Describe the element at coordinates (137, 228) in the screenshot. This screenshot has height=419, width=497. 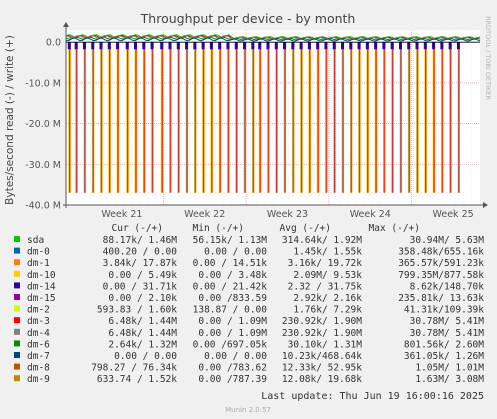
I see `column-header: Cur (-/+)` at that location.